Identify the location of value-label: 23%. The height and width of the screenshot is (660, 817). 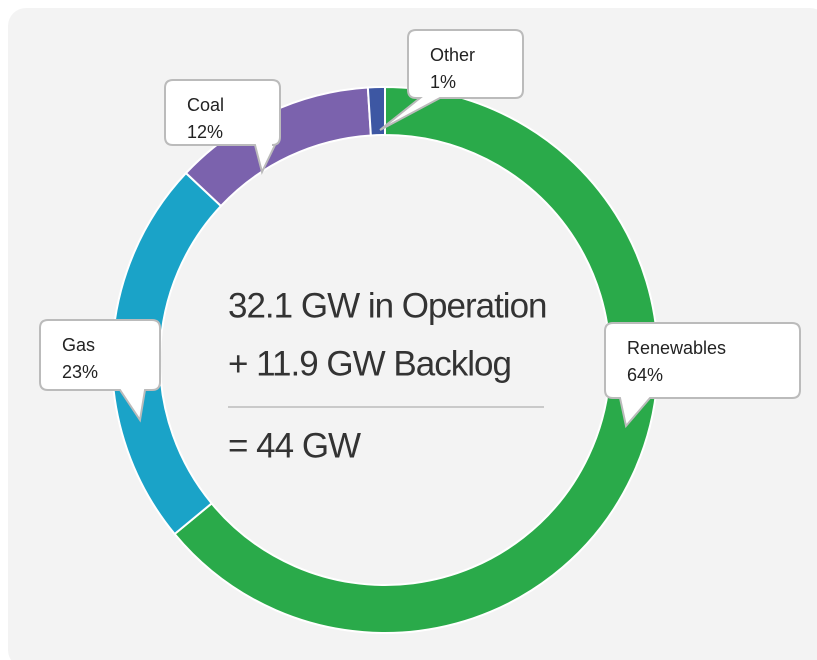
(80, 372).